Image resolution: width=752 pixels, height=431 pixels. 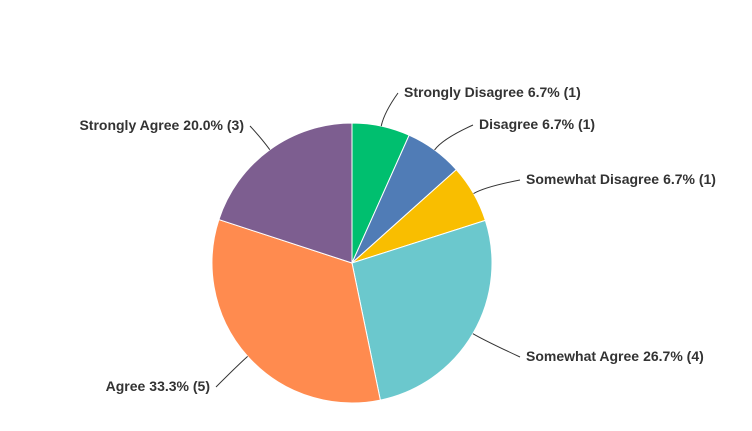 I want to click on value-label: 20.0% (3), so click(x=213, y=125).